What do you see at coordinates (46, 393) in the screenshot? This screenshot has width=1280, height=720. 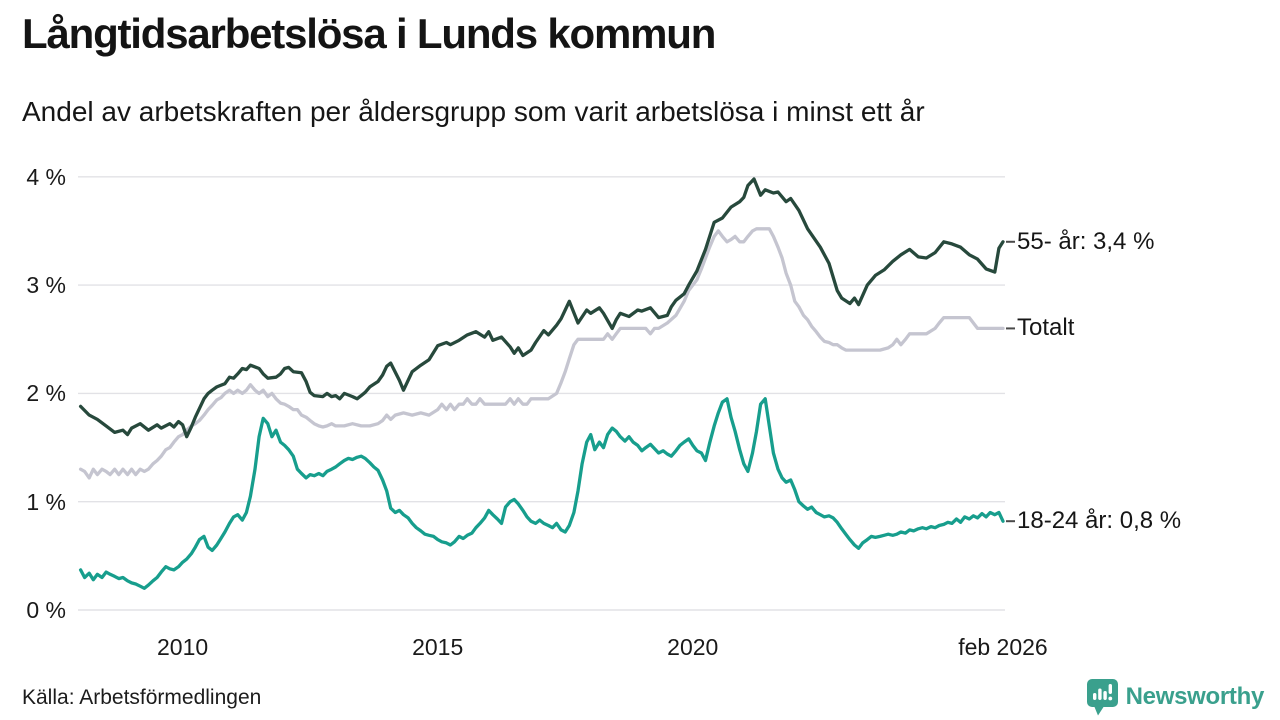 I see `y-tick-label: 2 %` at bounding box center [46, 393].